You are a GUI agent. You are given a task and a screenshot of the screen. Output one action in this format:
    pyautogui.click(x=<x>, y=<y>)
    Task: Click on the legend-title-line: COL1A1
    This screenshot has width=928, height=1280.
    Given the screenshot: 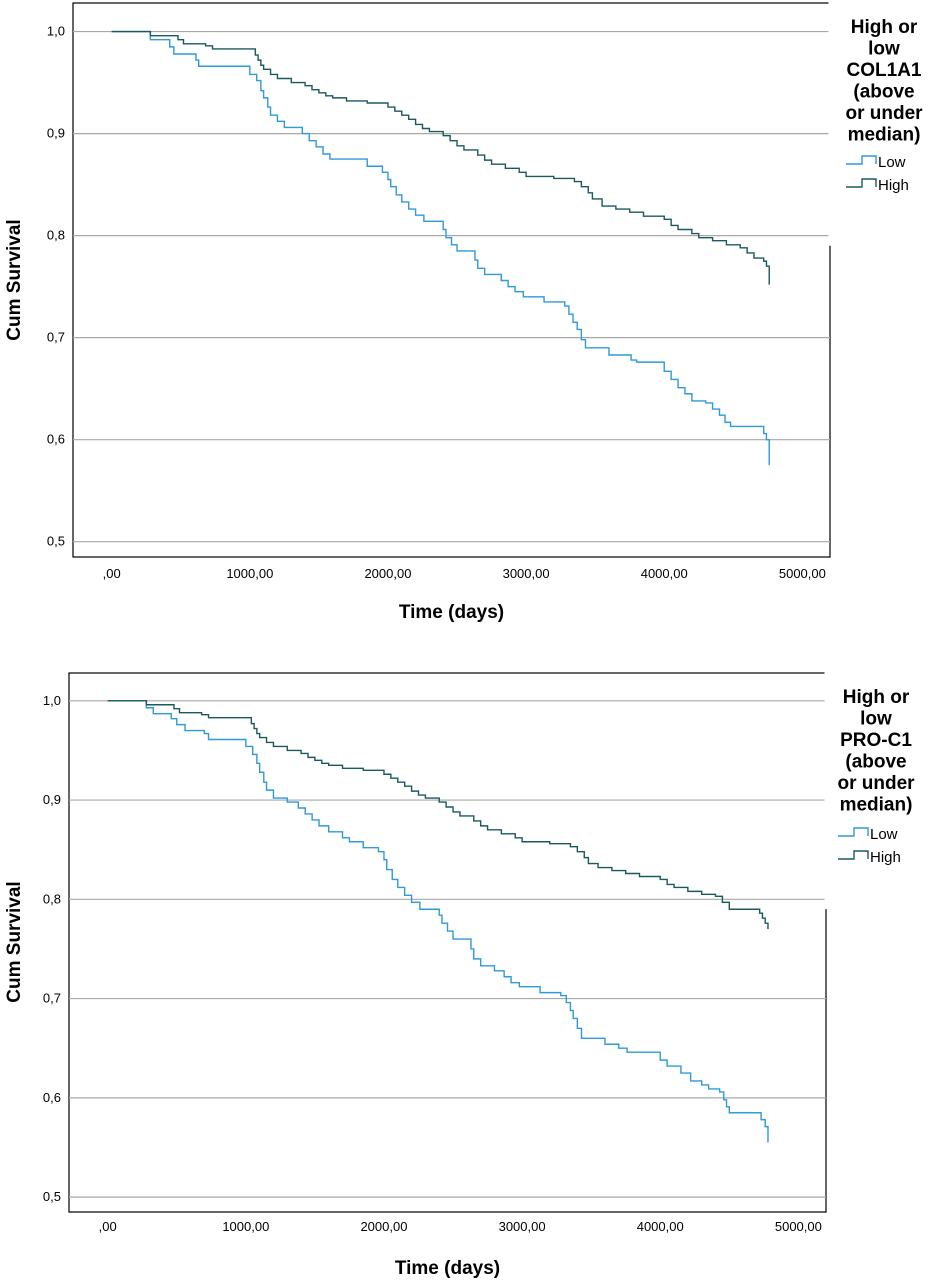 What is the action you would take?
    pyautogui.click(x=884, y=70)
    